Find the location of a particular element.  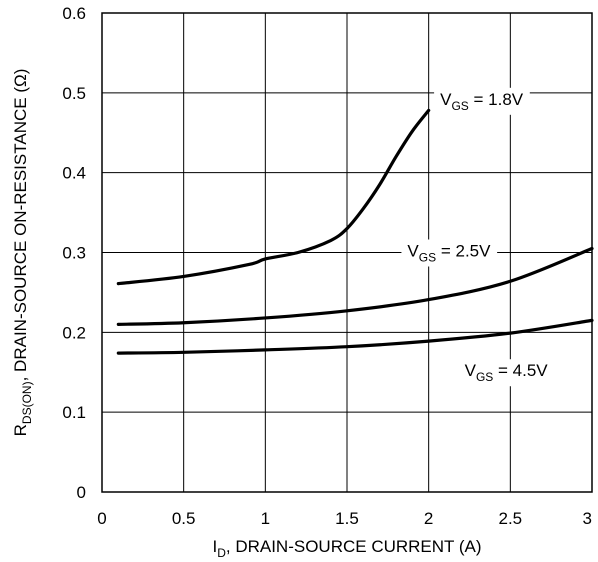

y-tick-label: 0 is located at coordinates (81, 492).